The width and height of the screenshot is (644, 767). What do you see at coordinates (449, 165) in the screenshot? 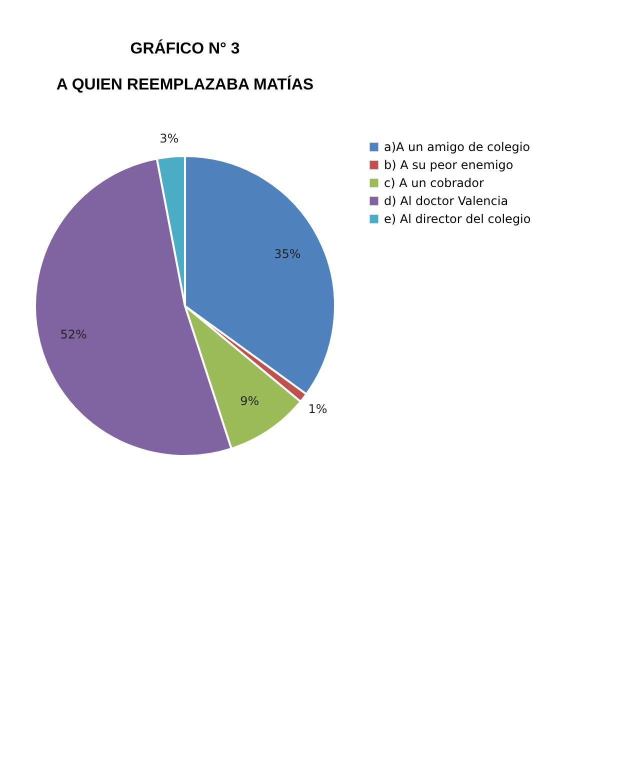
I see `legend-label: b) A su peor enemigo` at bounding box center [449, 165].